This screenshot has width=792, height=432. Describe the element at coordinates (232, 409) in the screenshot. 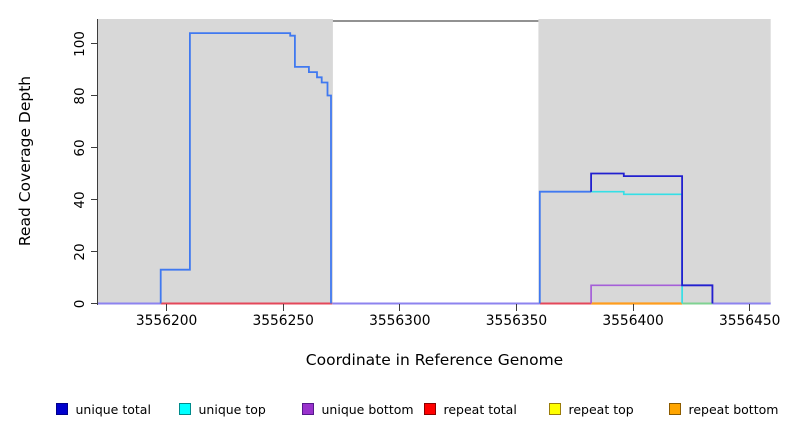

I see `legend-label: unique top` at that location.